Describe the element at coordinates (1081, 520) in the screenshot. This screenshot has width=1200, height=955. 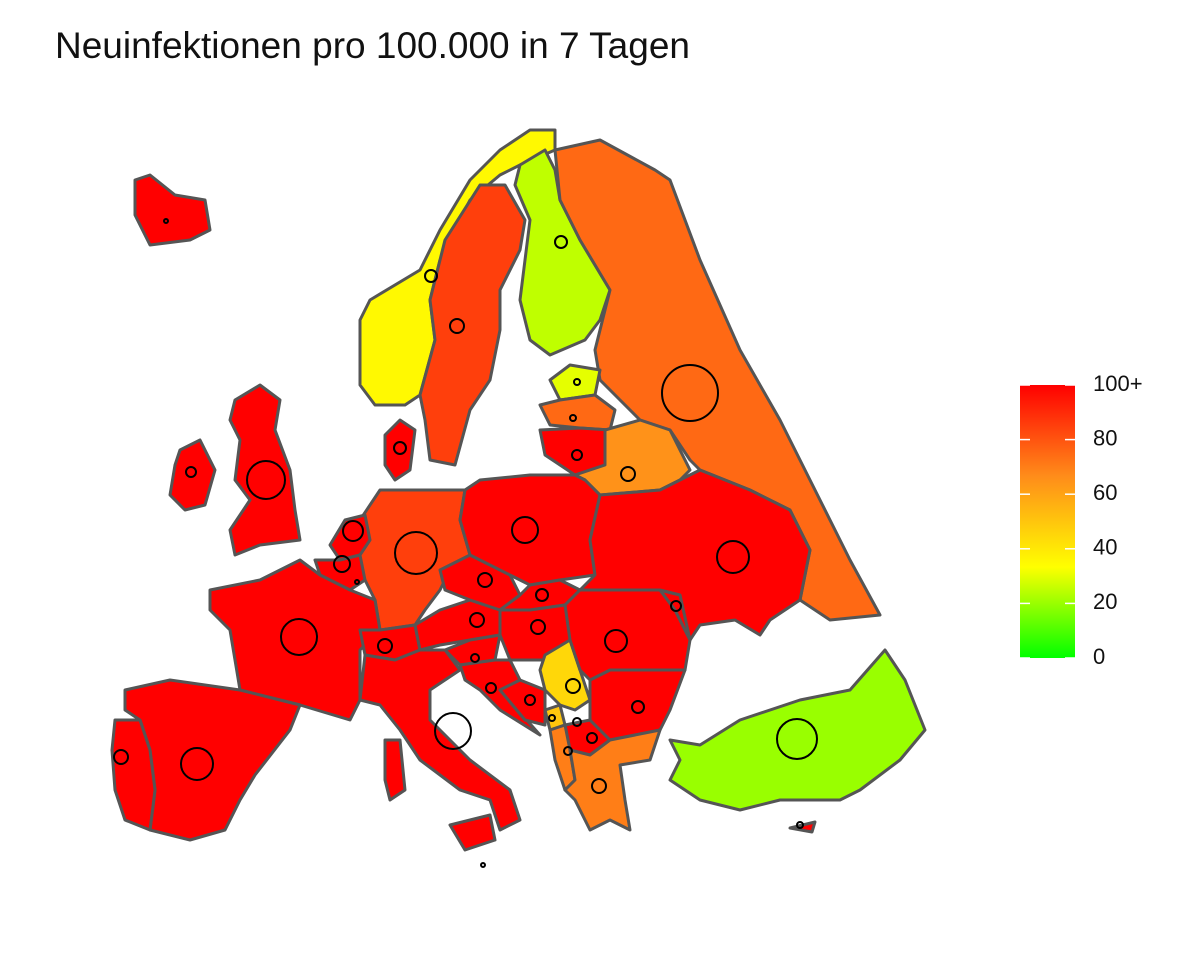
I see `legend: 0 20 40 60 80 100+` at that location.